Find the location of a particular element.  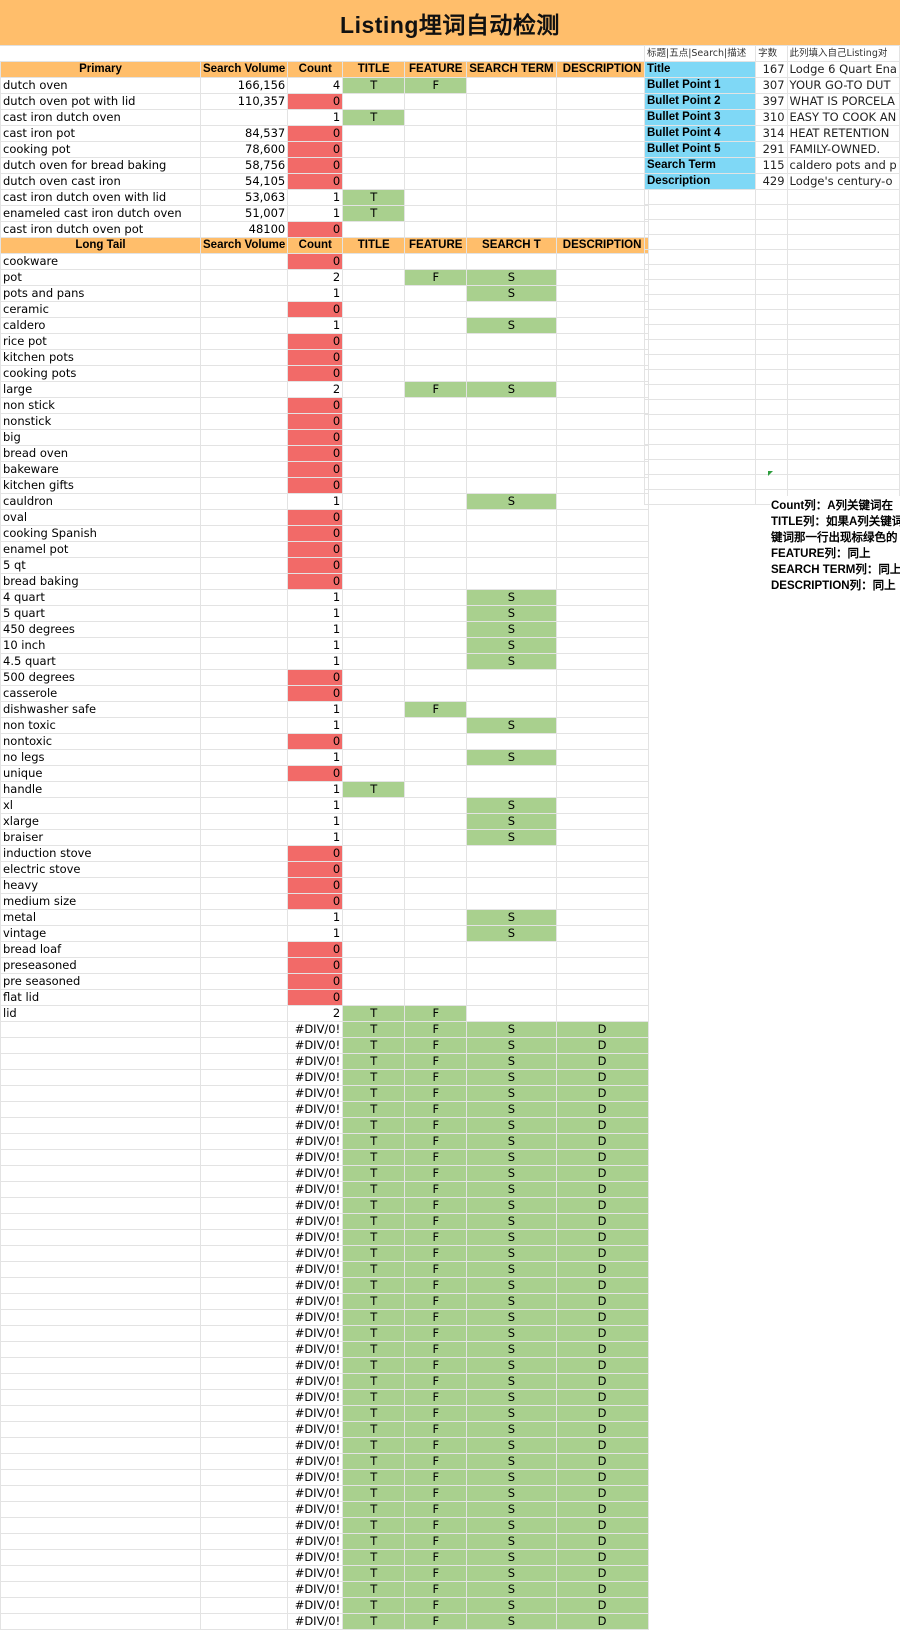

primary-header-cell: DESCRIPTION is located at coordinates (602, 69).